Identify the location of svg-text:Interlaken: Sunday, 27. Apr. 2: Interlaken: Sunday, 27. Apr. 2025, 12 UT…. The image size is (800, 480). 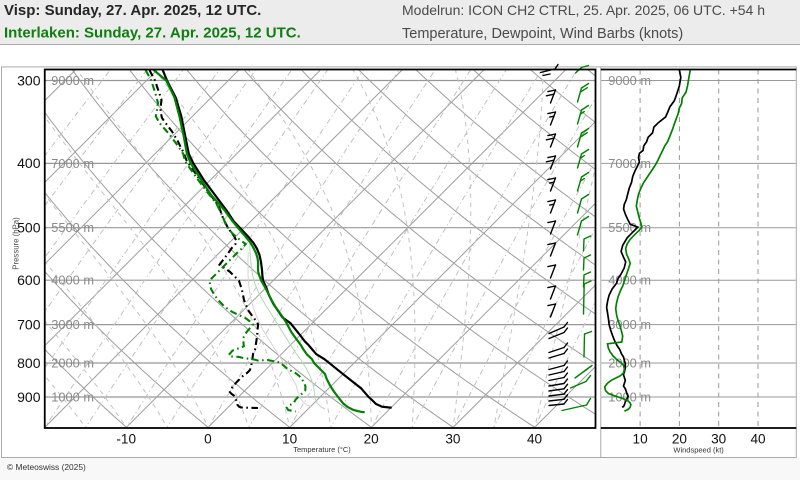
(152, 33).